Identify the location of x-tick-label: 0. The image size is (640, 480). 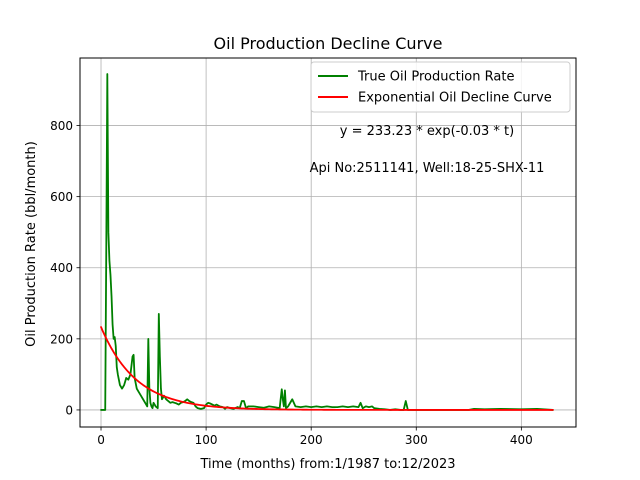
(101, 440).